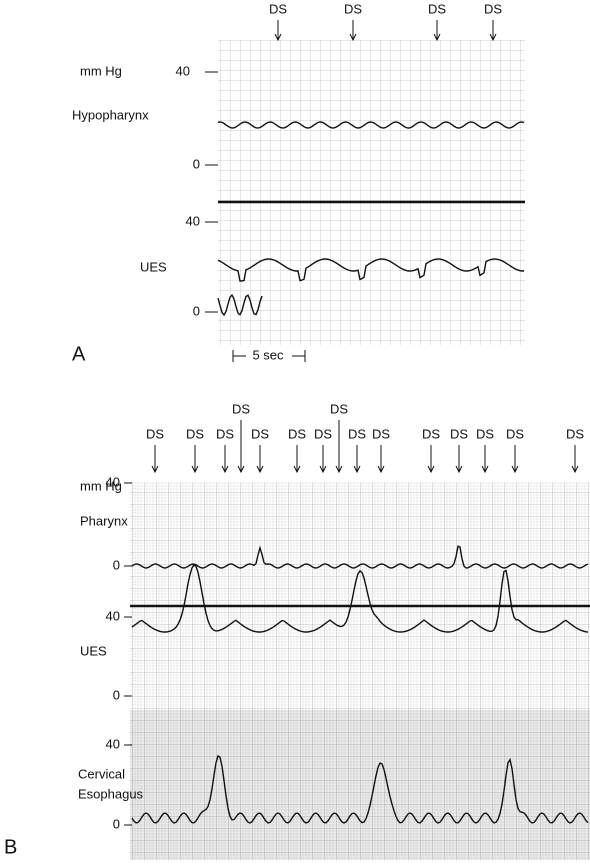 Image resolution: width=590 pixels, height=868 pixels. What do you see at coordinates (111, 793) in the screenshot?
I see `channel-label: Esophagus` at bounding box center [111, 793].